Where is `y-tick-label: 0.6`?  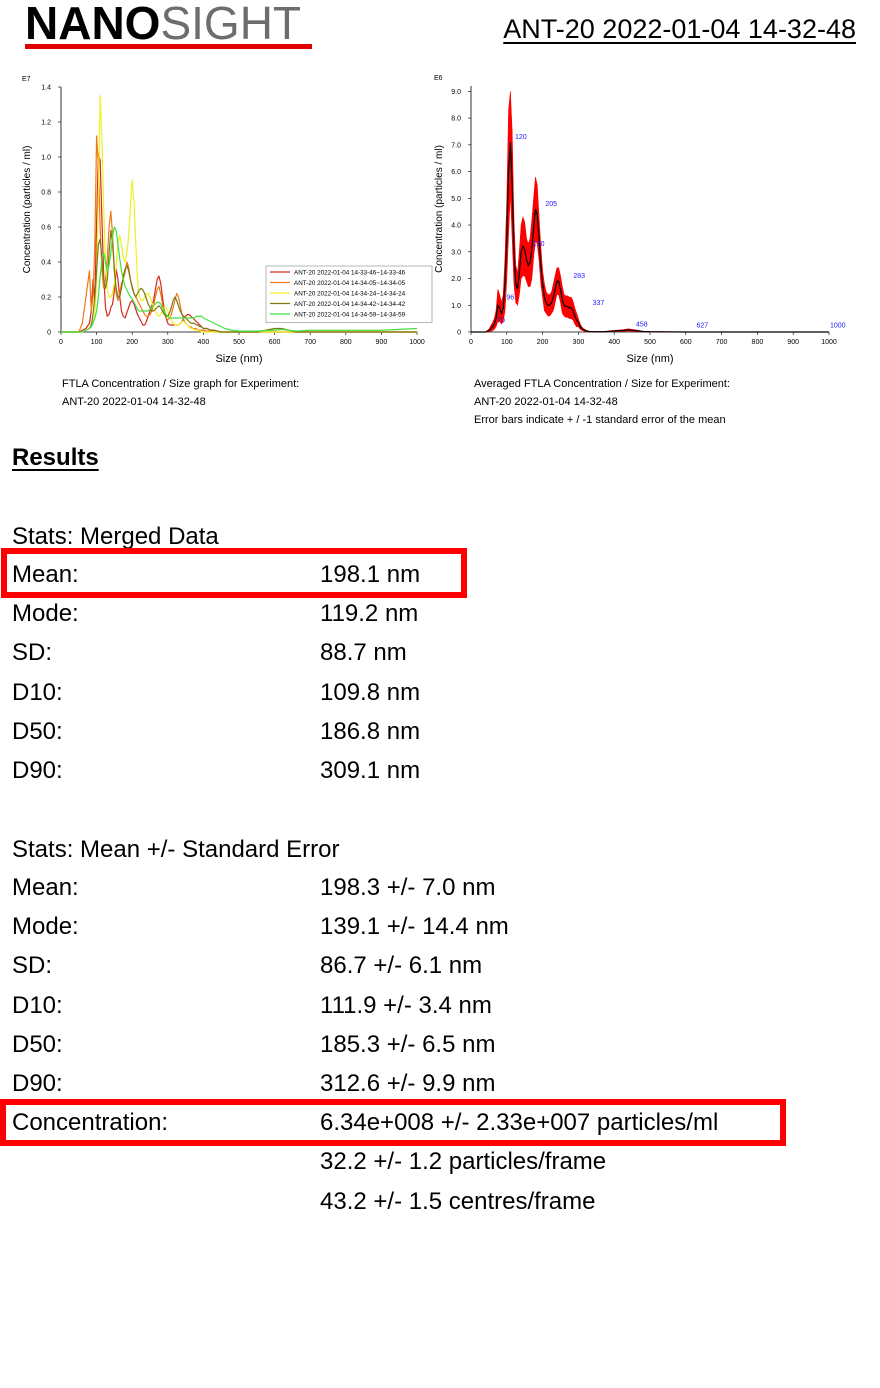 y-tick-label: 0.6 is located at coordinates (46, 228).